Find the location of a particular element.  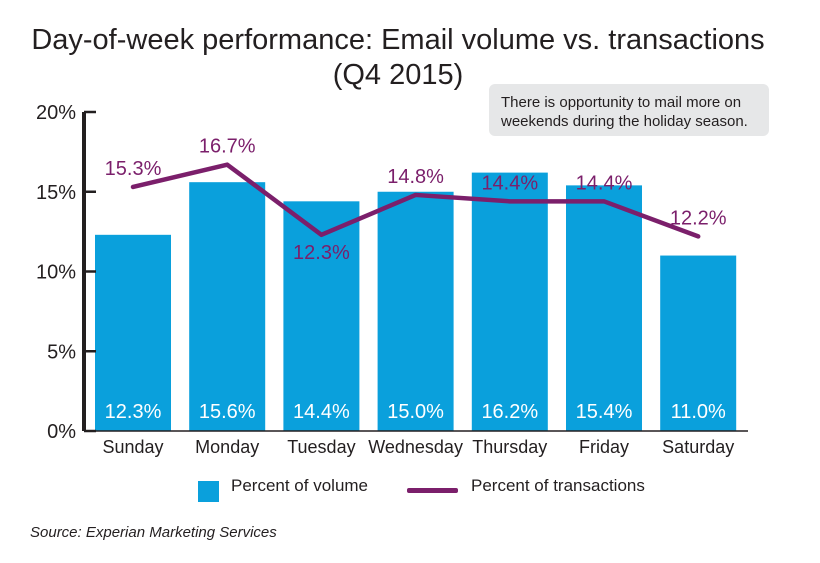

y-tick-label: 10% is located at coordinates (56, 273).